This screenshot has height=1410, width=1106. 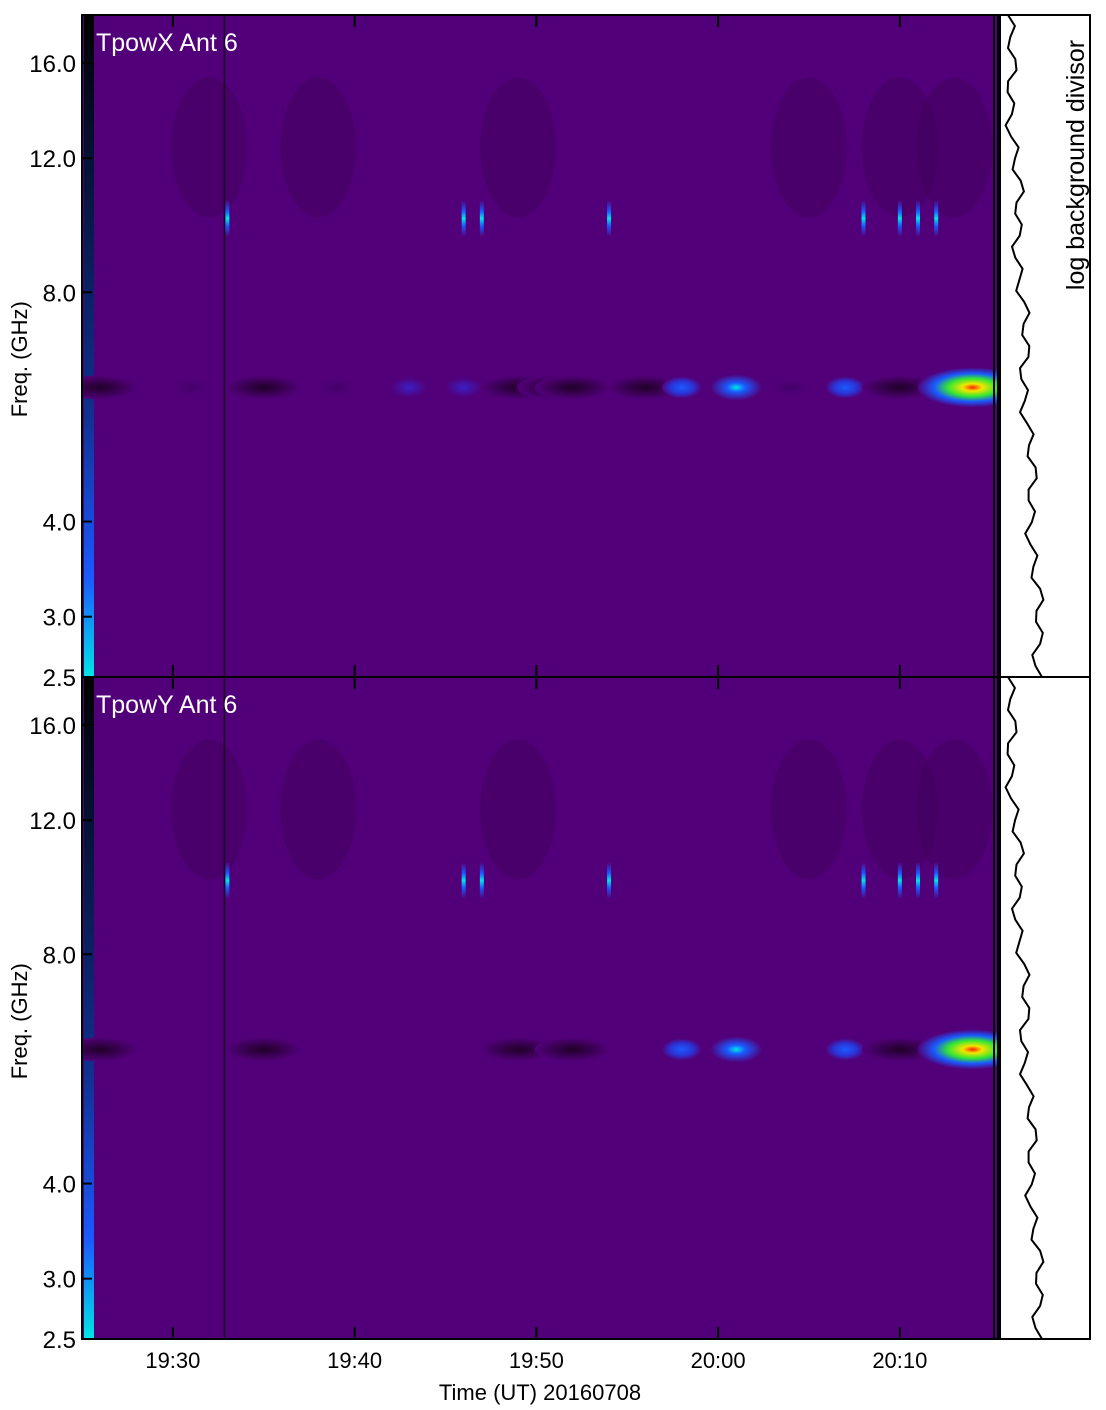 What do you see at coordinates (899, 1360) in the screenshot?
I see `x-tick-label: 20:10` at bounding box center [899, 1360].